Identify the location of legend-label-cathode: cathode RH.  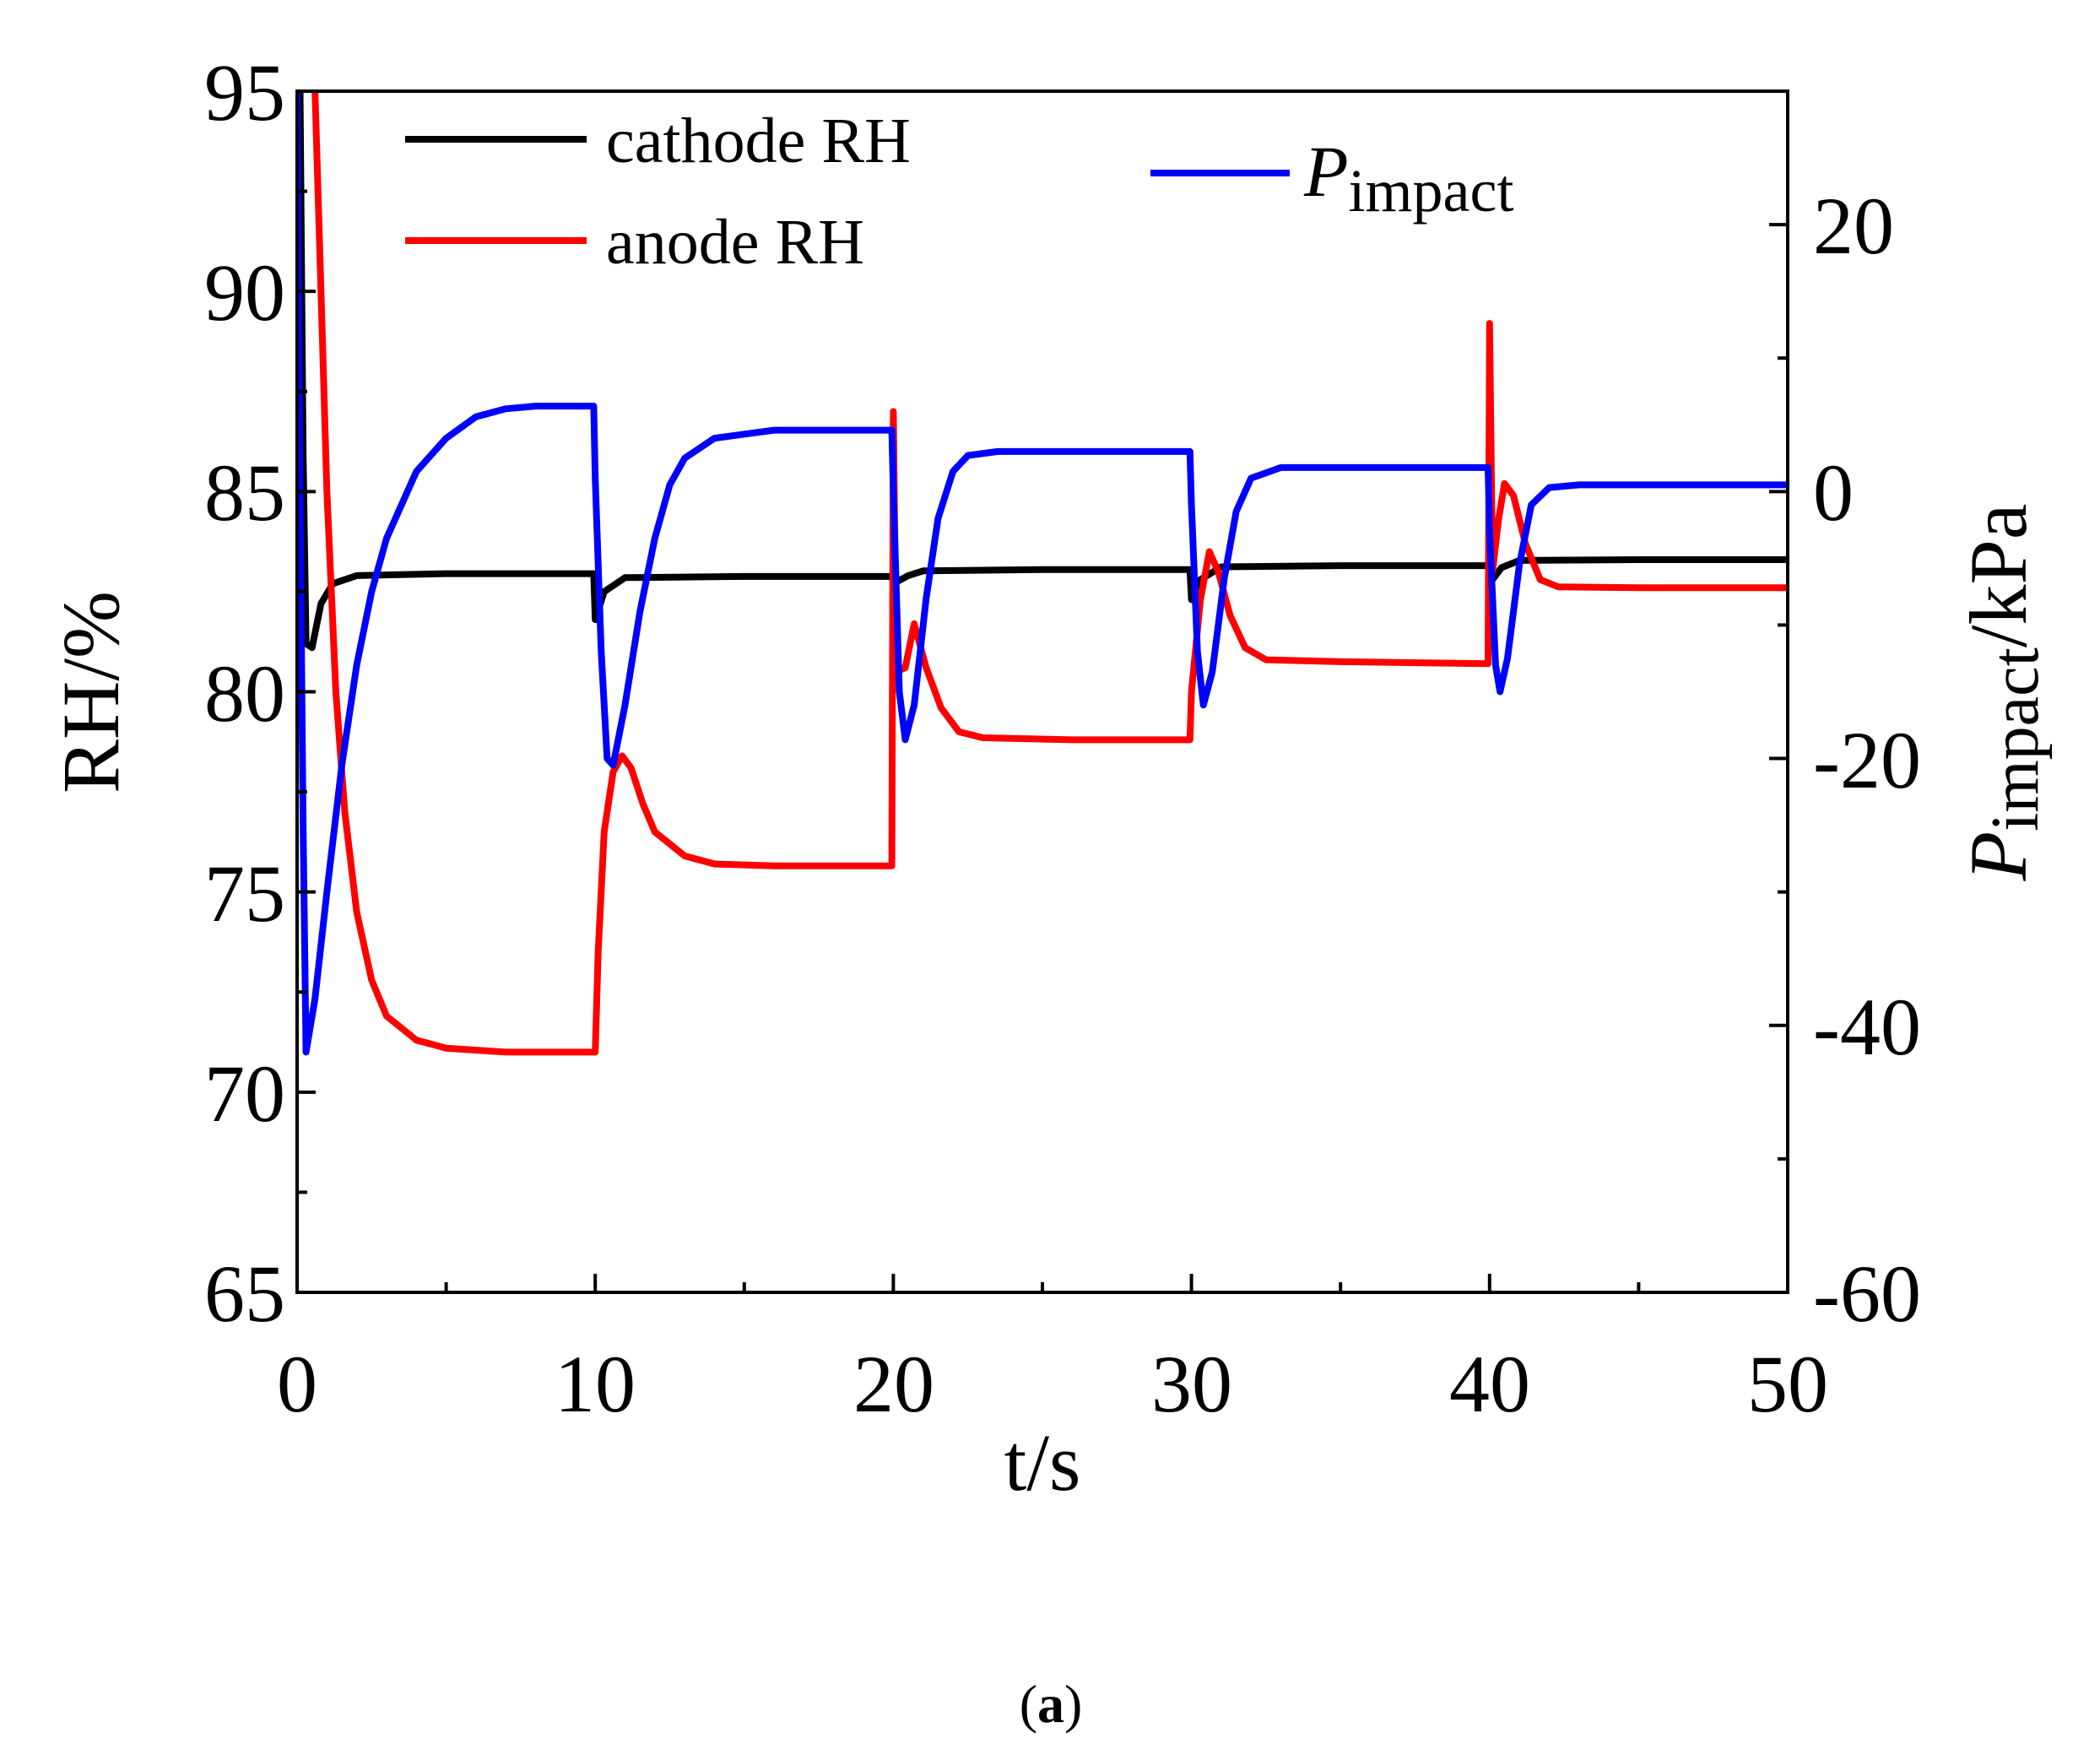
(758, 141).